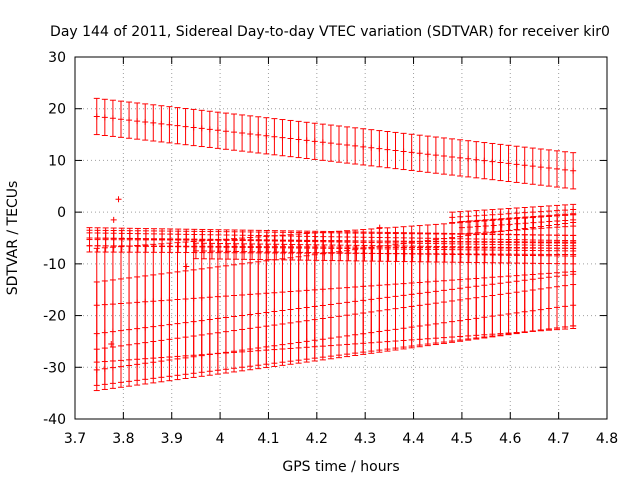  I want to click on y-axis-label: SDTVAR / TECUs, so click(13, 238).